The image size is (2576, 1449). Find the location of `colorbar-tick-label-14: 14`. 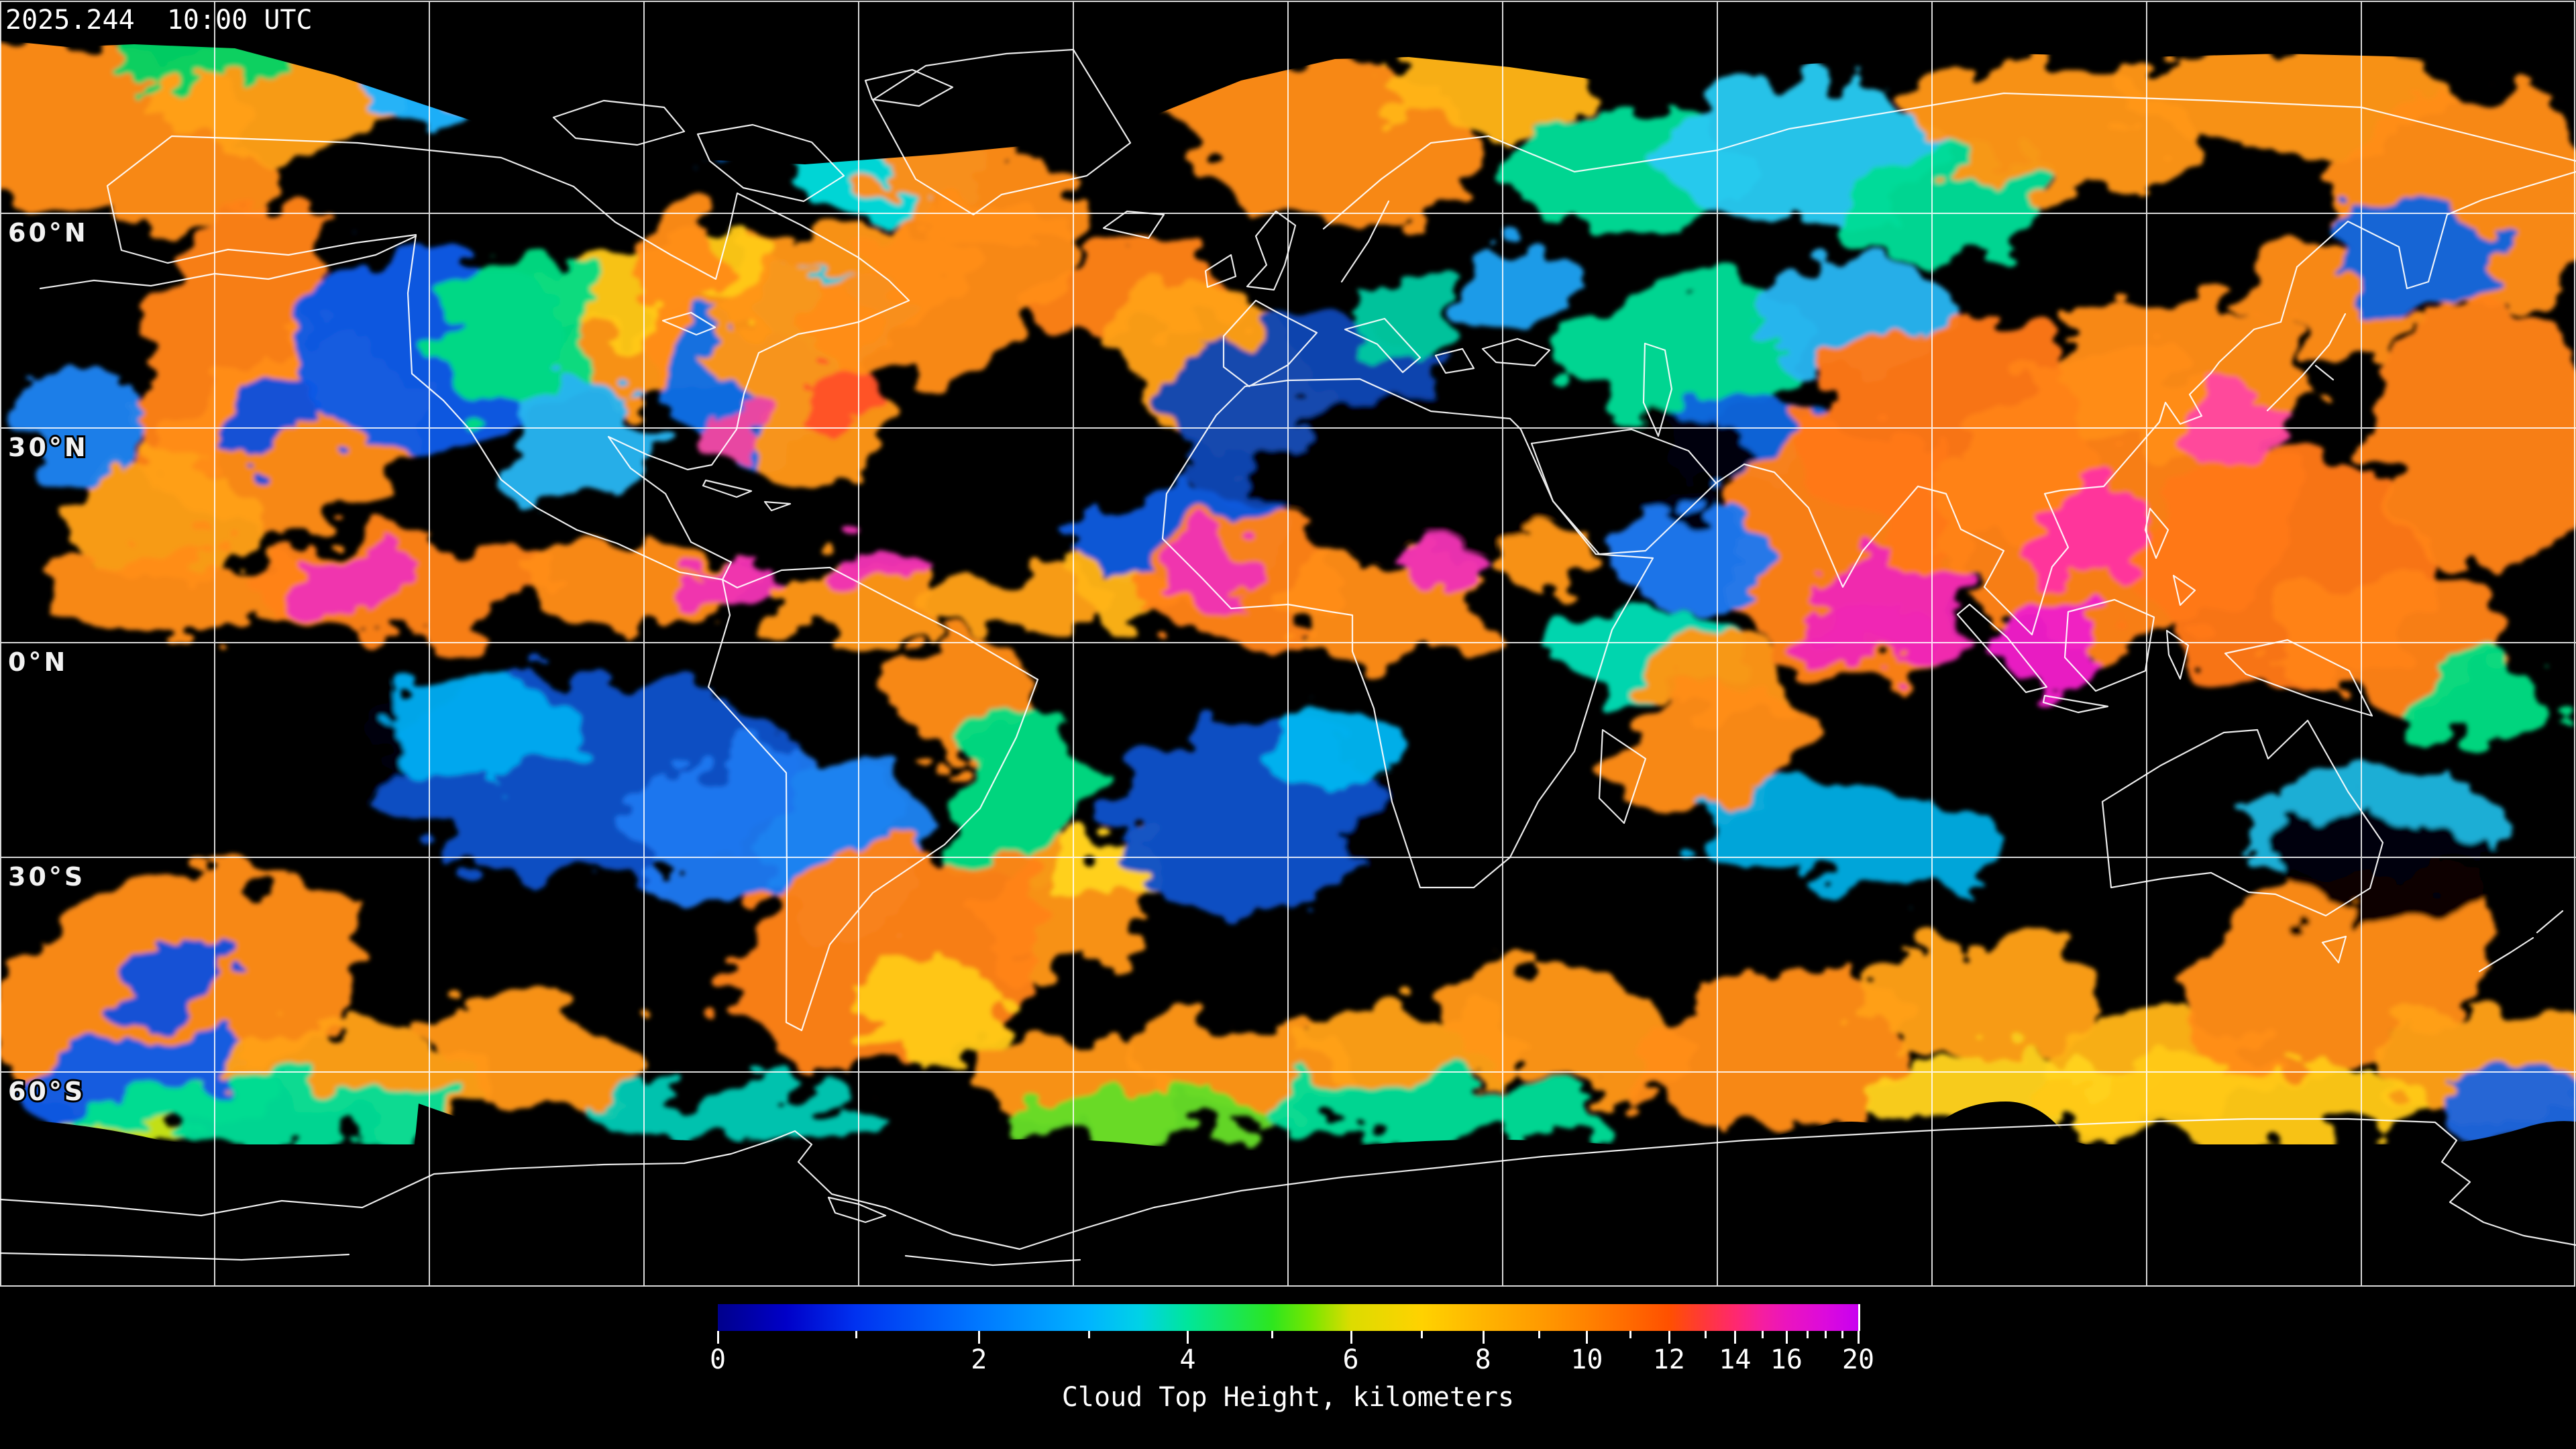

colorbar-tick-label-14: 14 is located at coordinates (1735, 1359).